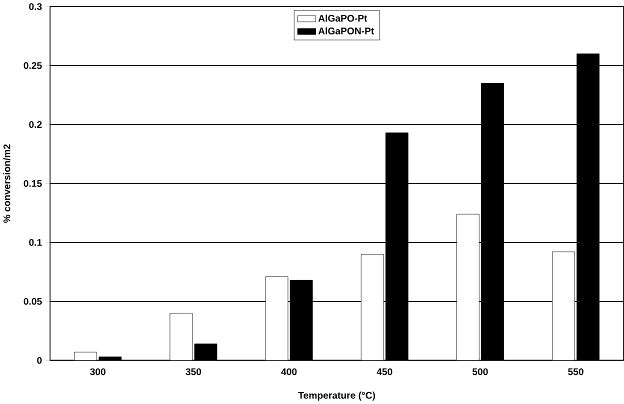 This screenshot has height=404, width=624. I want to click on y-tick-label: 0.15, so click(33, 183).